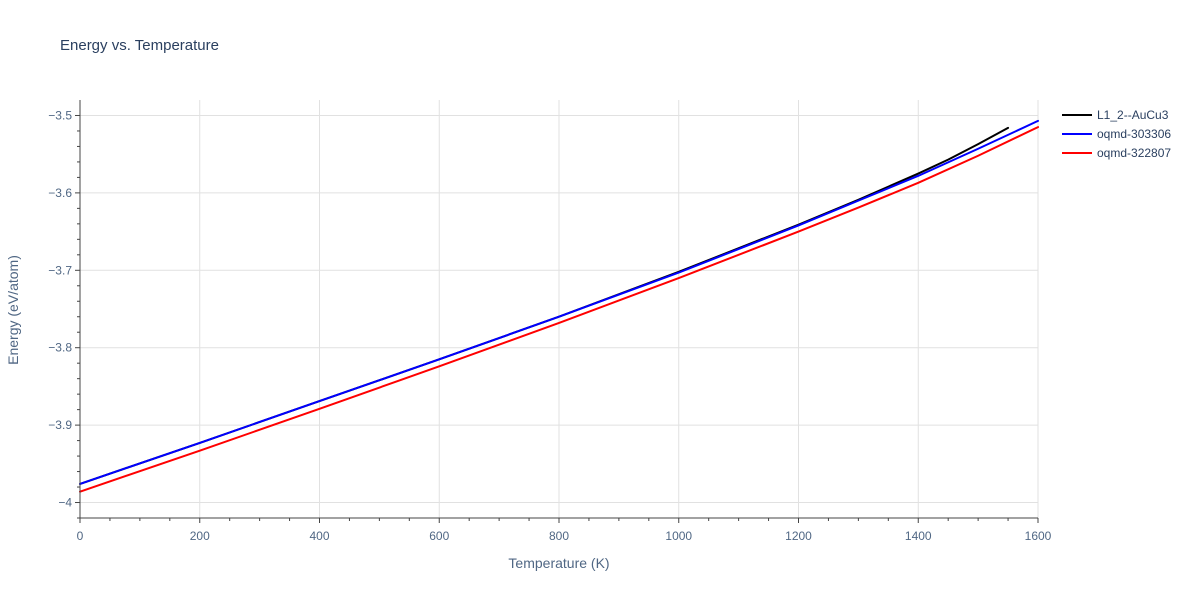 This screenshot has width=1200, height=600. Describe the element at coordinates (918, 536) in the screenshot. I see `x-tick-label: 1400` at that location.